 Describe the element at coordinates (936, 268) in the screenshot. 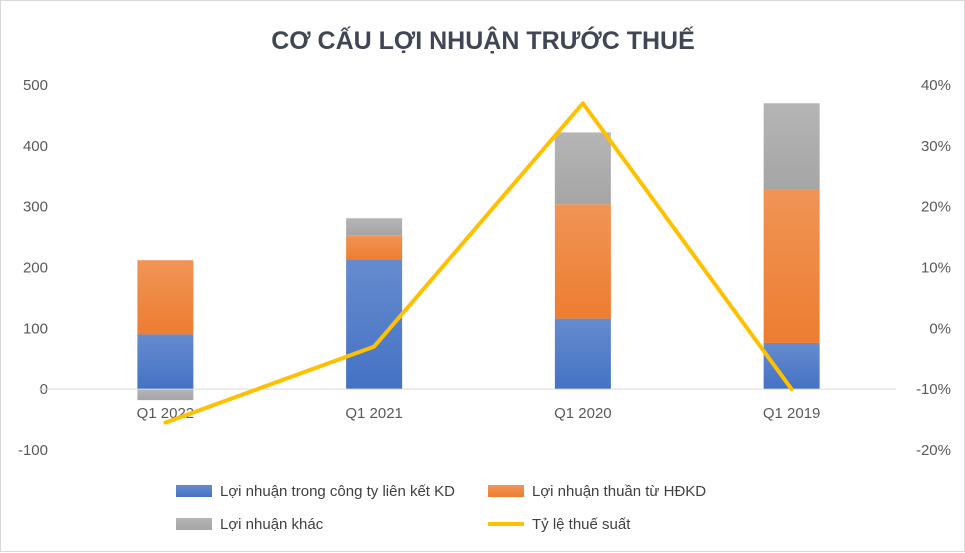

I see `y2-tick-label: 10%` at that location.